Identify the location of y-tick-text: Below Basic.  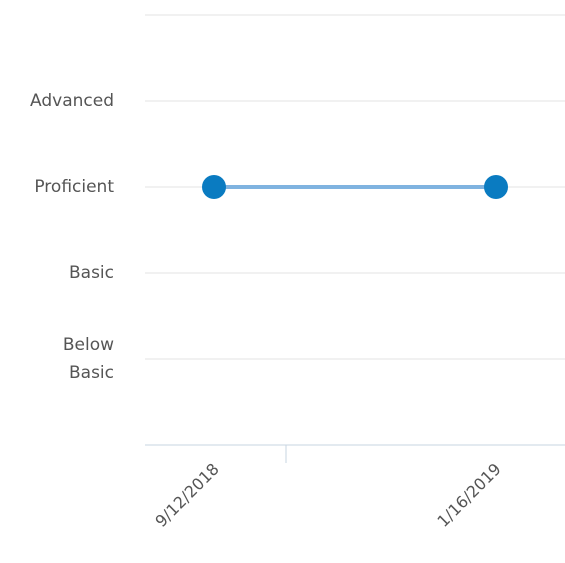
(88, 359).